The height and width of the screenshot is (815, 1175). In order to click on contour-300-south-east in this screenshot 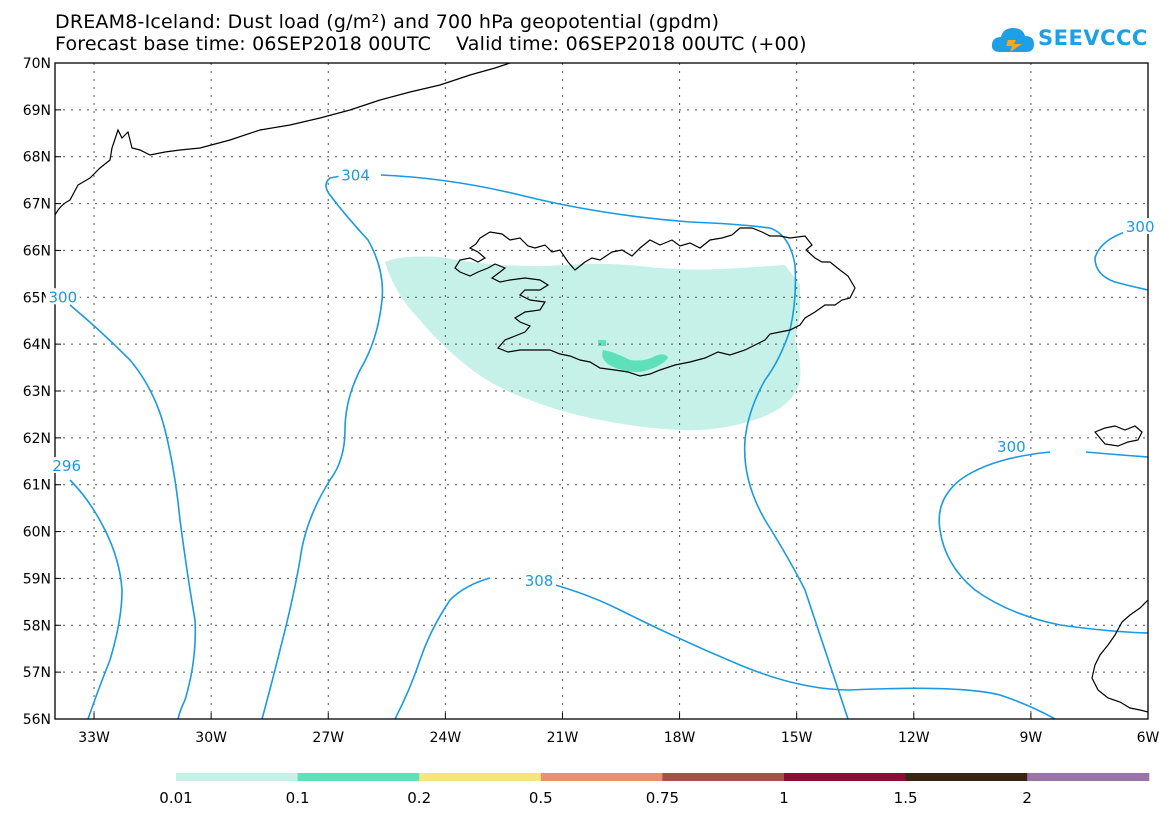, I will do `click(1116, 454)`.